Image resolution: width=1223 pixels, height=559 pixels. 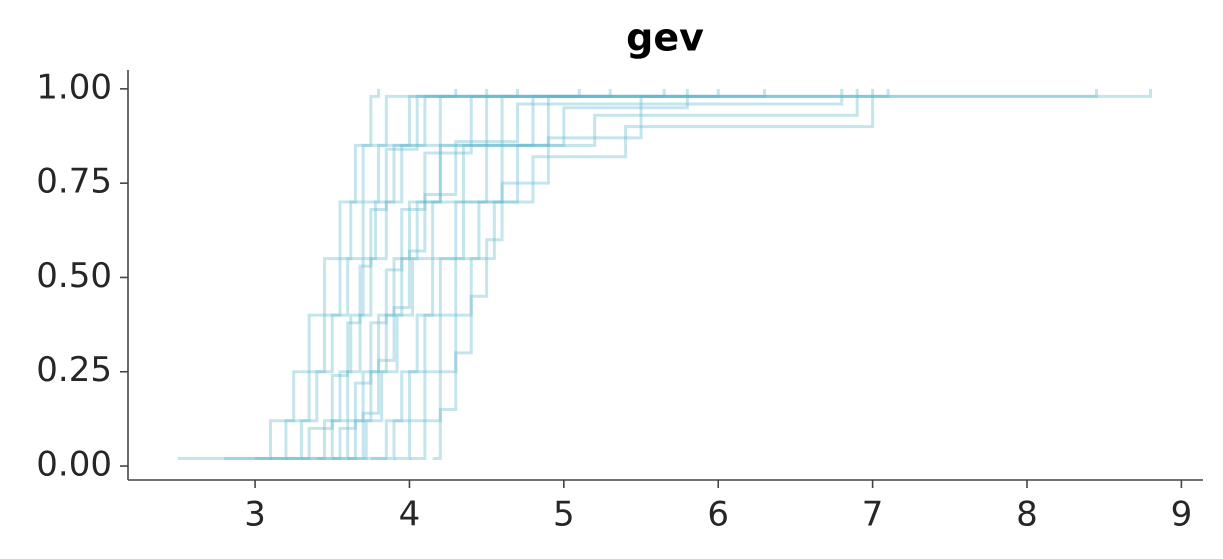 I want to click on x-tick-label: 6, so click(x=718, y=515).